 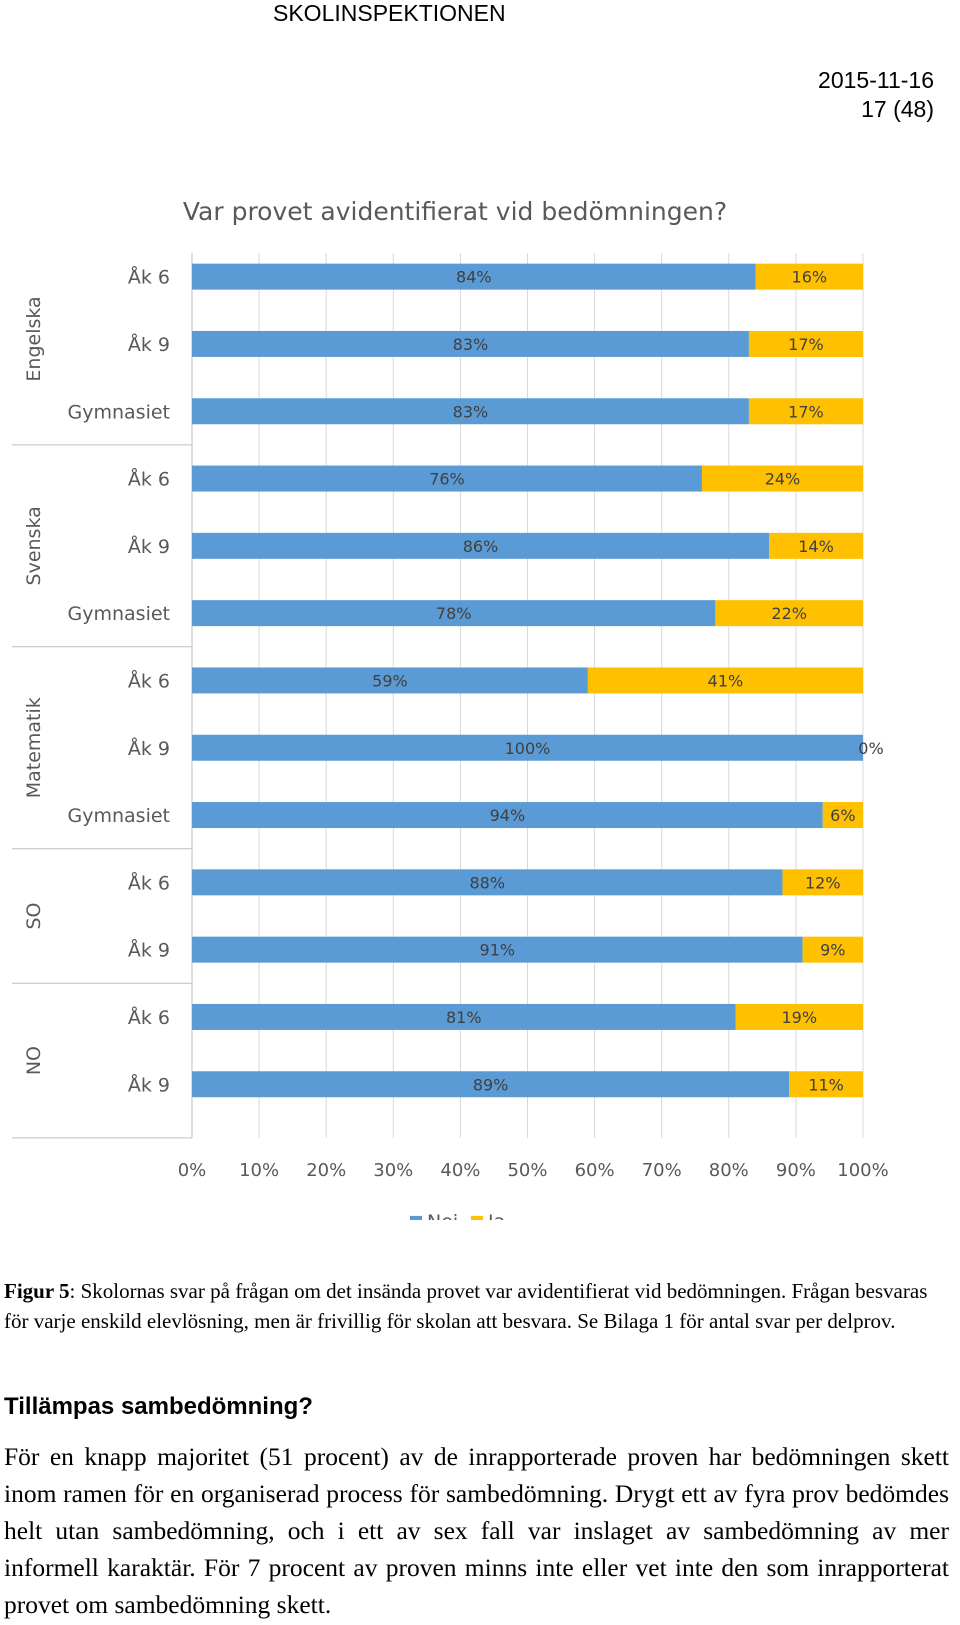 I want to click on legend-swatch-ja, so click(x=477, y=1217).